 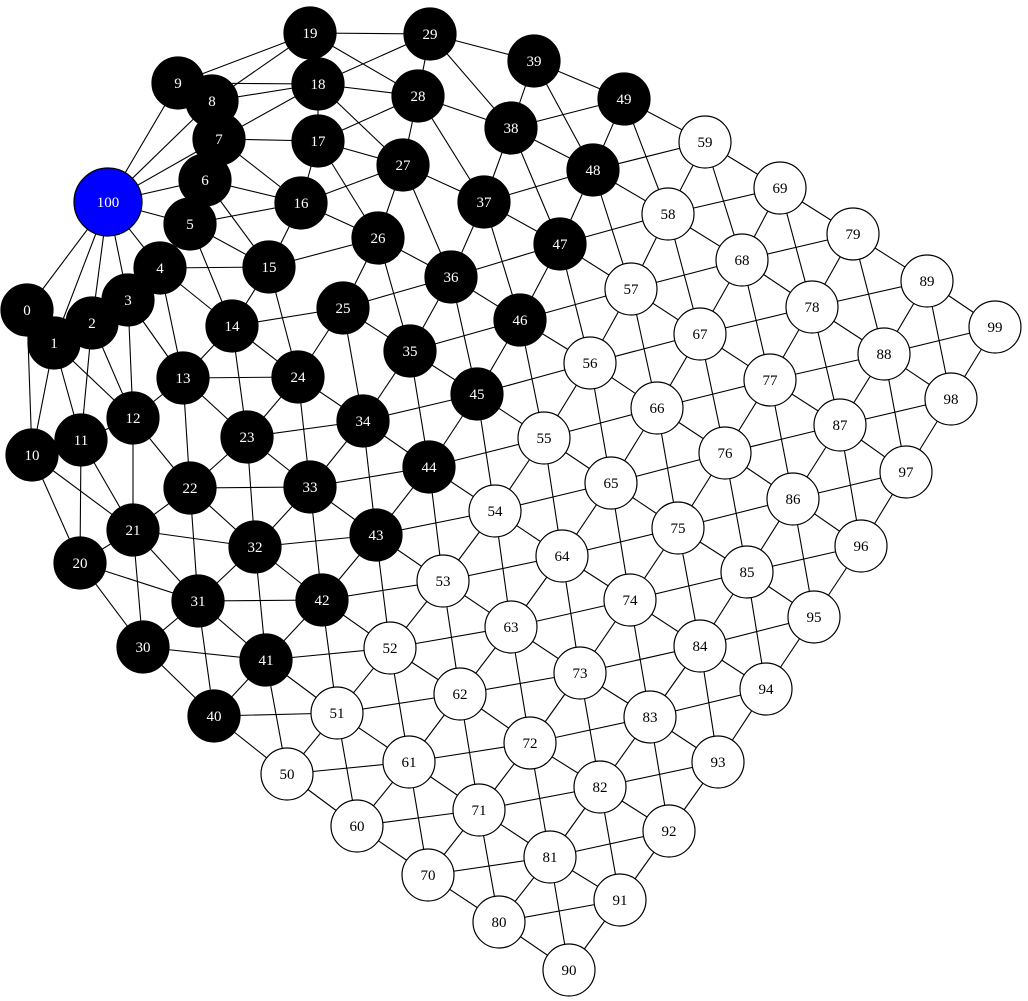 I want to click on node-15: 15, so click(x=269, y=267).